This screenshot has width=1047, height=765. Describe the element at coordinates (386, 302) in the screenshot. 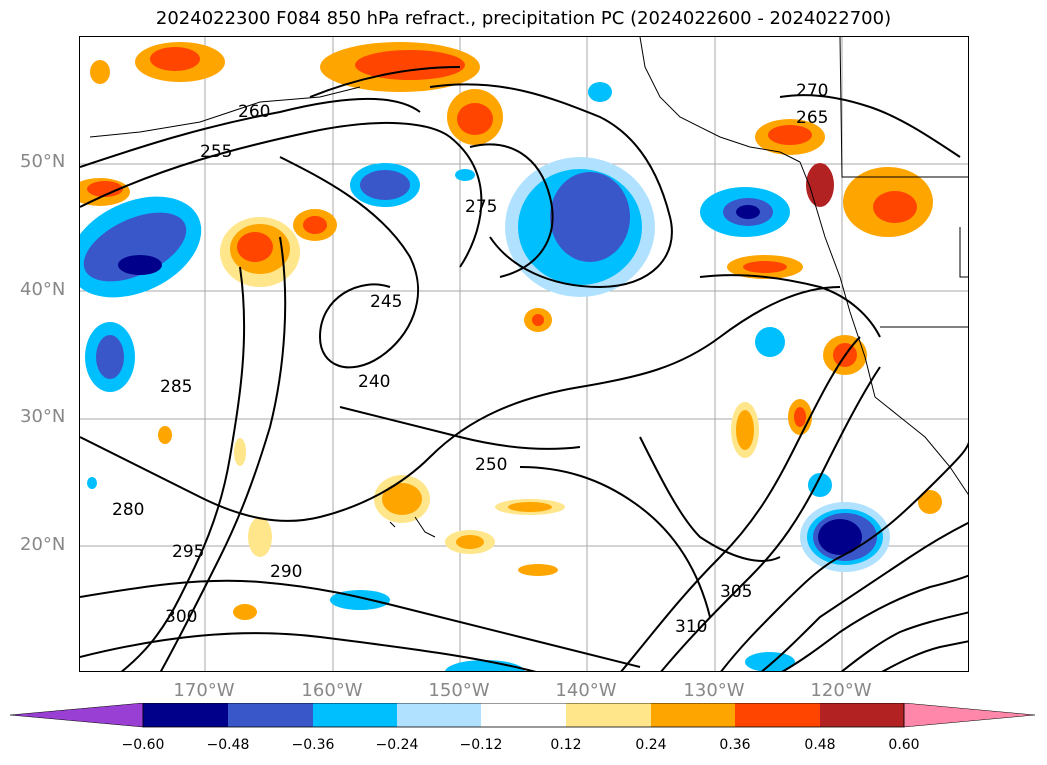

I see `contour-label: 245` at that location.